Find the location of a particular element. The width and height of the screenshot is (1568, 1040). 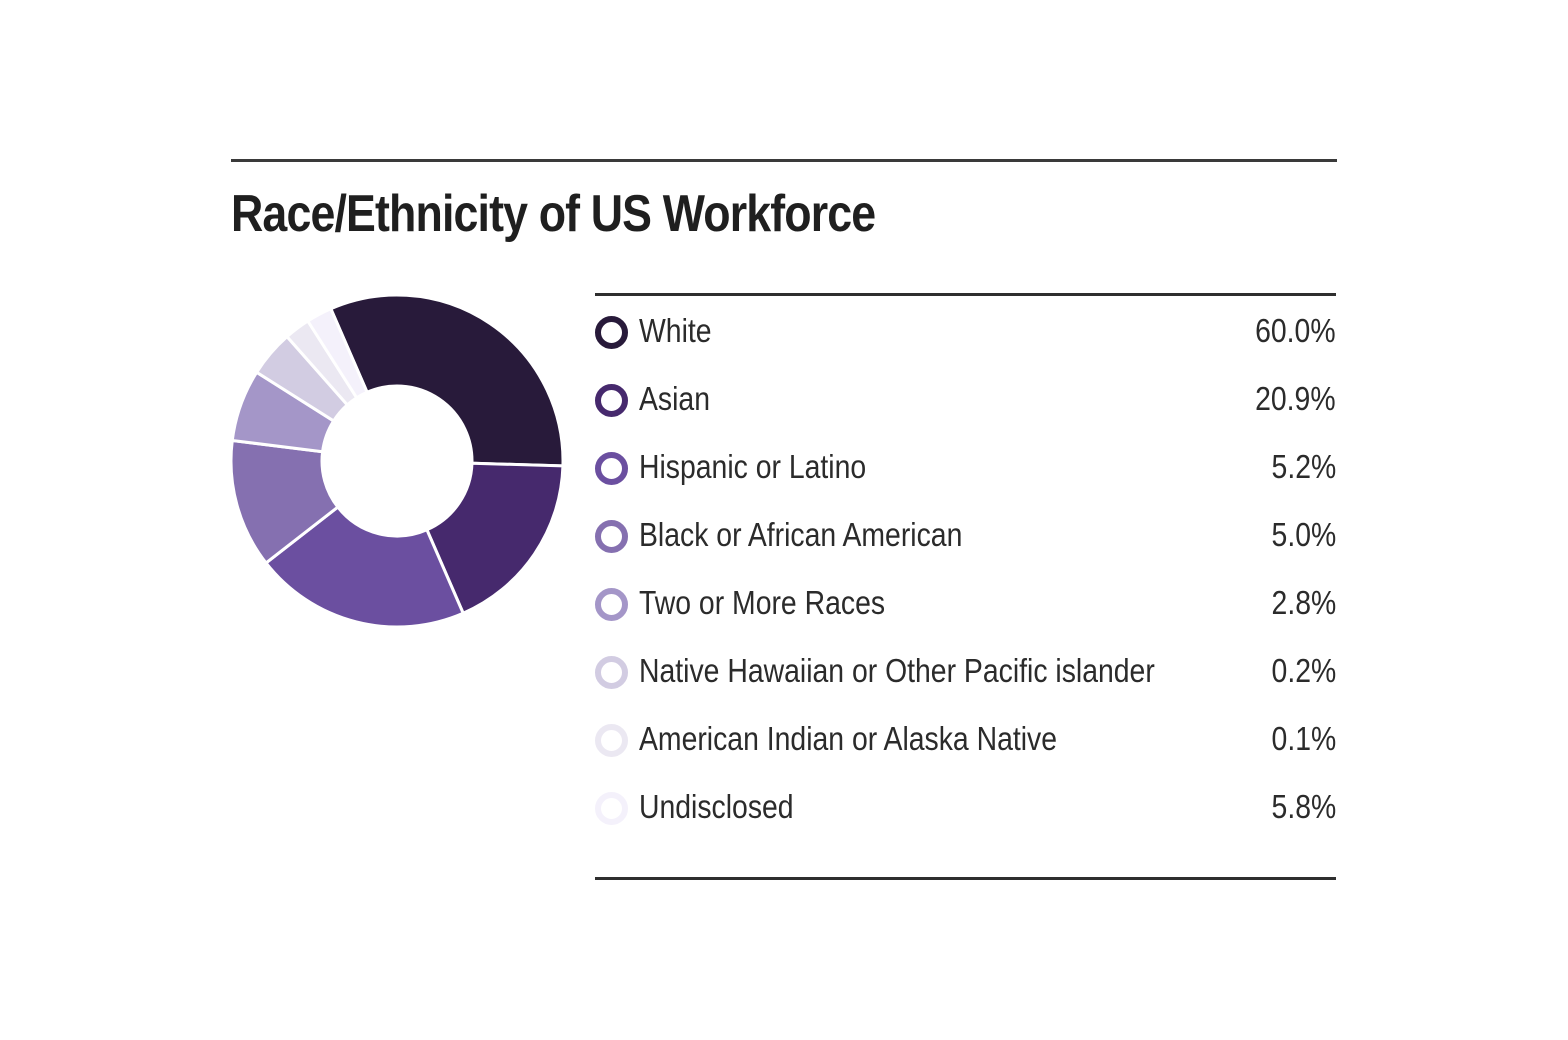

legend-top-rule is located at coordinates (965, 294).